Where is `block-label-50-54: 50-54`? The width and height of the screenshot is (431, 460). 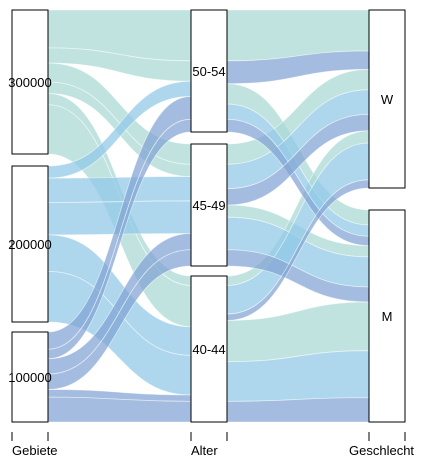 block-label-50-54: 50-54 is located at coordinates (208, 71).